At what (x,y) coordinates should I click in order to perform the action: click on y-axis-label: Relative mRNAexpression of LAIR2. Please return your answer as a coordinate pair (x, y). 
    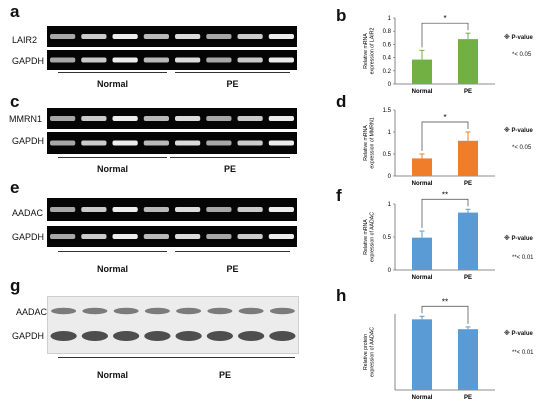
    Looking at the image, I should click on (369, 51).